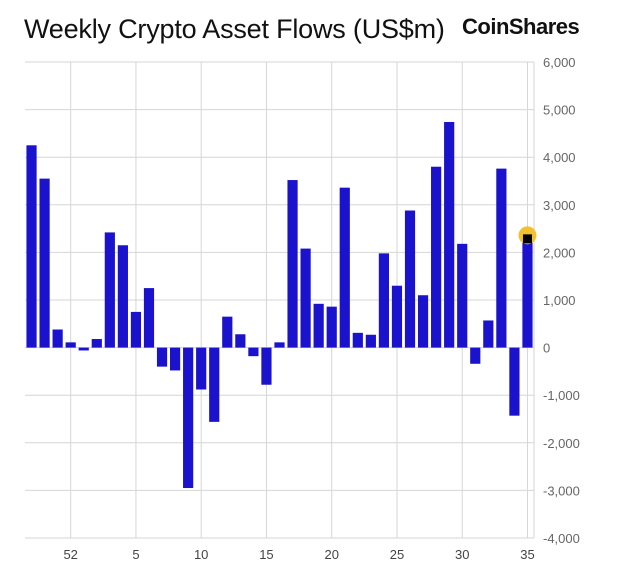  Describe the element at coordinates (298, 554) in the screenshot. I see `x-axis: 52 5 10 15 20 25 30 35` at that location.